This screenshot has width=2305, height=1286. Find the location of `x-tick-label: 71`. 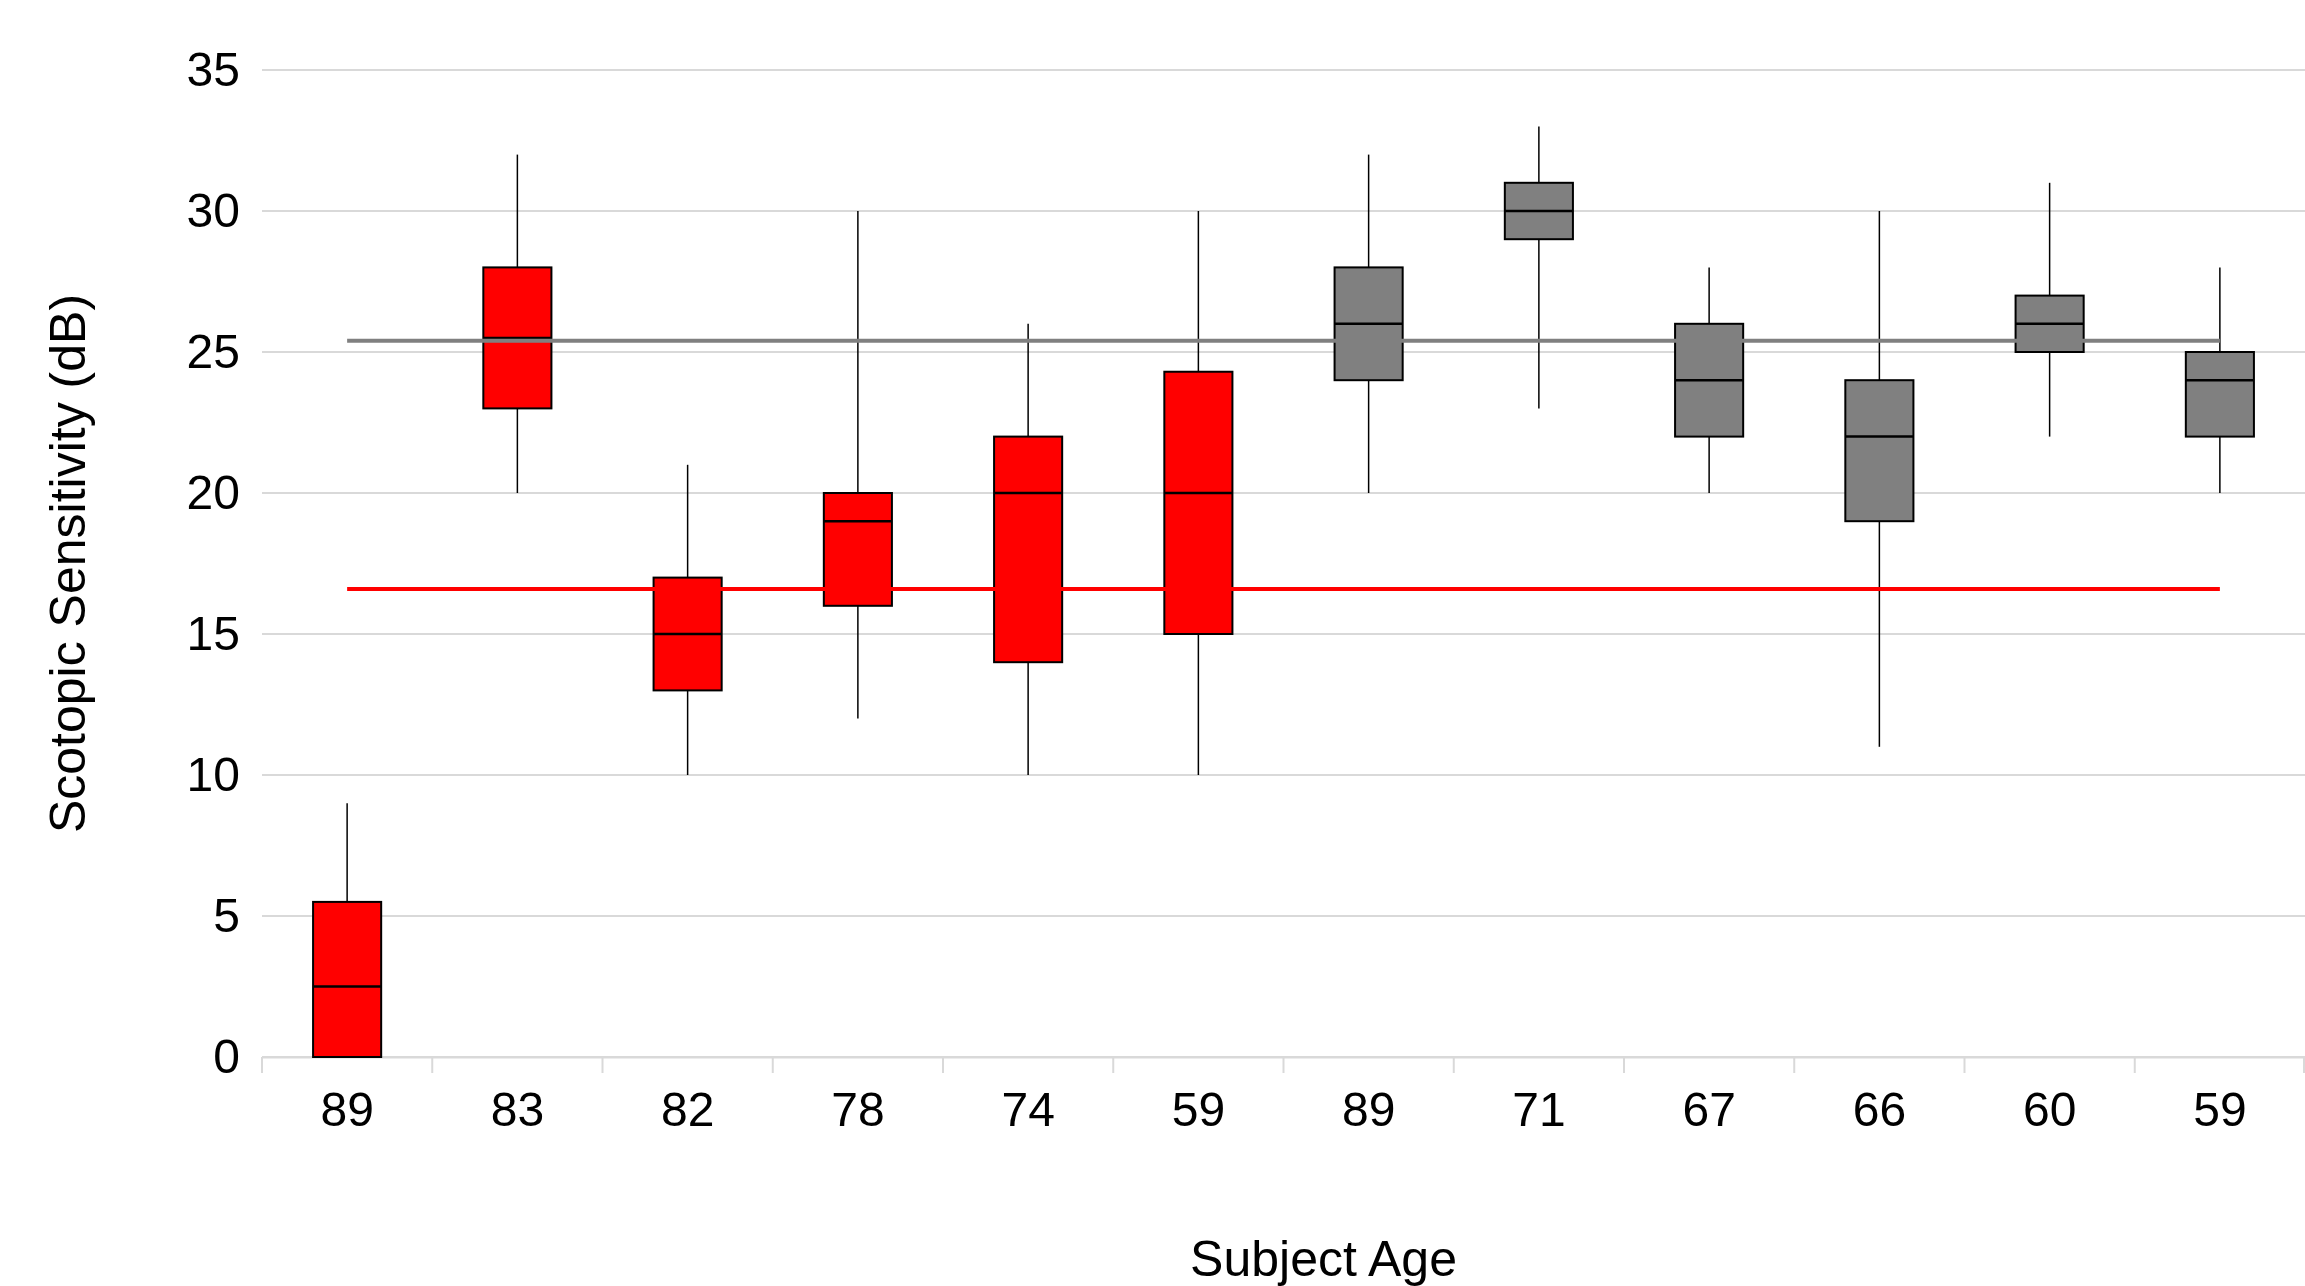

x-tick-label: 71 is located at coordinates (1539, 1110).